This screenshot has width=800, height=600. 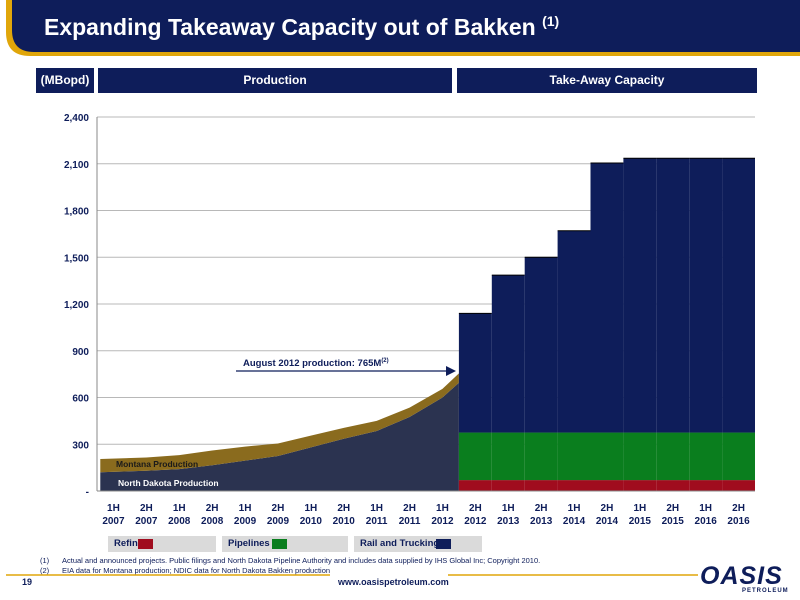 What do you see at coordinates (442, 515) in the screenshot?
I see `x-tick-label: 1H 2012` at bounding box center [442, 515].